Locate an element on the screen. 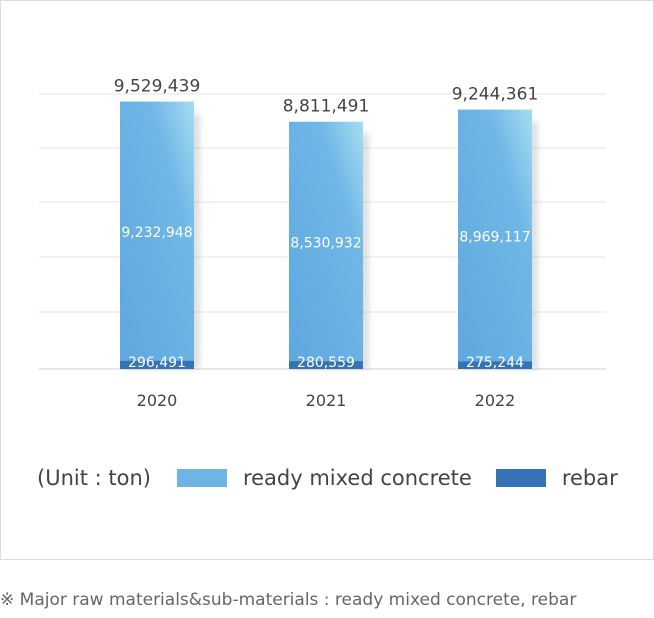 Image resolution: width=654 pixels, height=618 pixels. bar-concrete-2020 is located at coordinates (157, 231).